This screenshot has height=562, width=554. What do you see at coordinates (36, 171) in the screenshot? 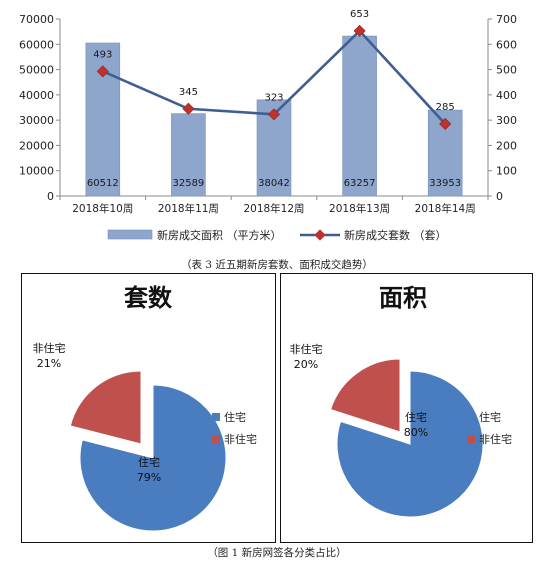
I see `left-y-tick-label: 10000` at bounding box center [36, 171].